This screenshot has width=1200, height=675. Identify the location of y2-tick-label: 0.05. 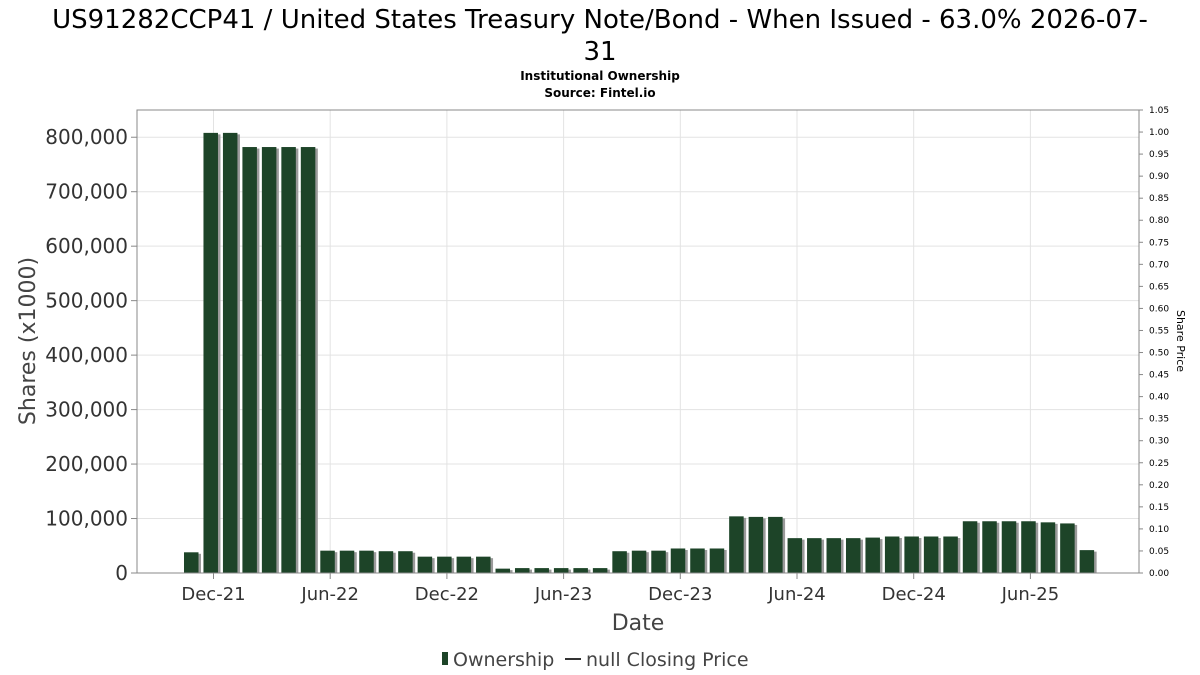
(1159, 552).